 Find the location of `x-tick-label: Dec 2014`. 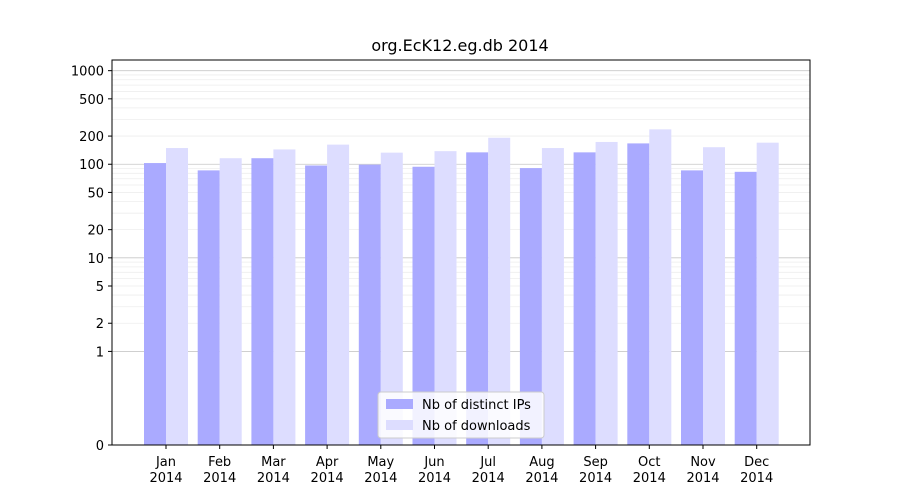

x-tick-label: Dec 2014 is located at coordinates (756, 470).